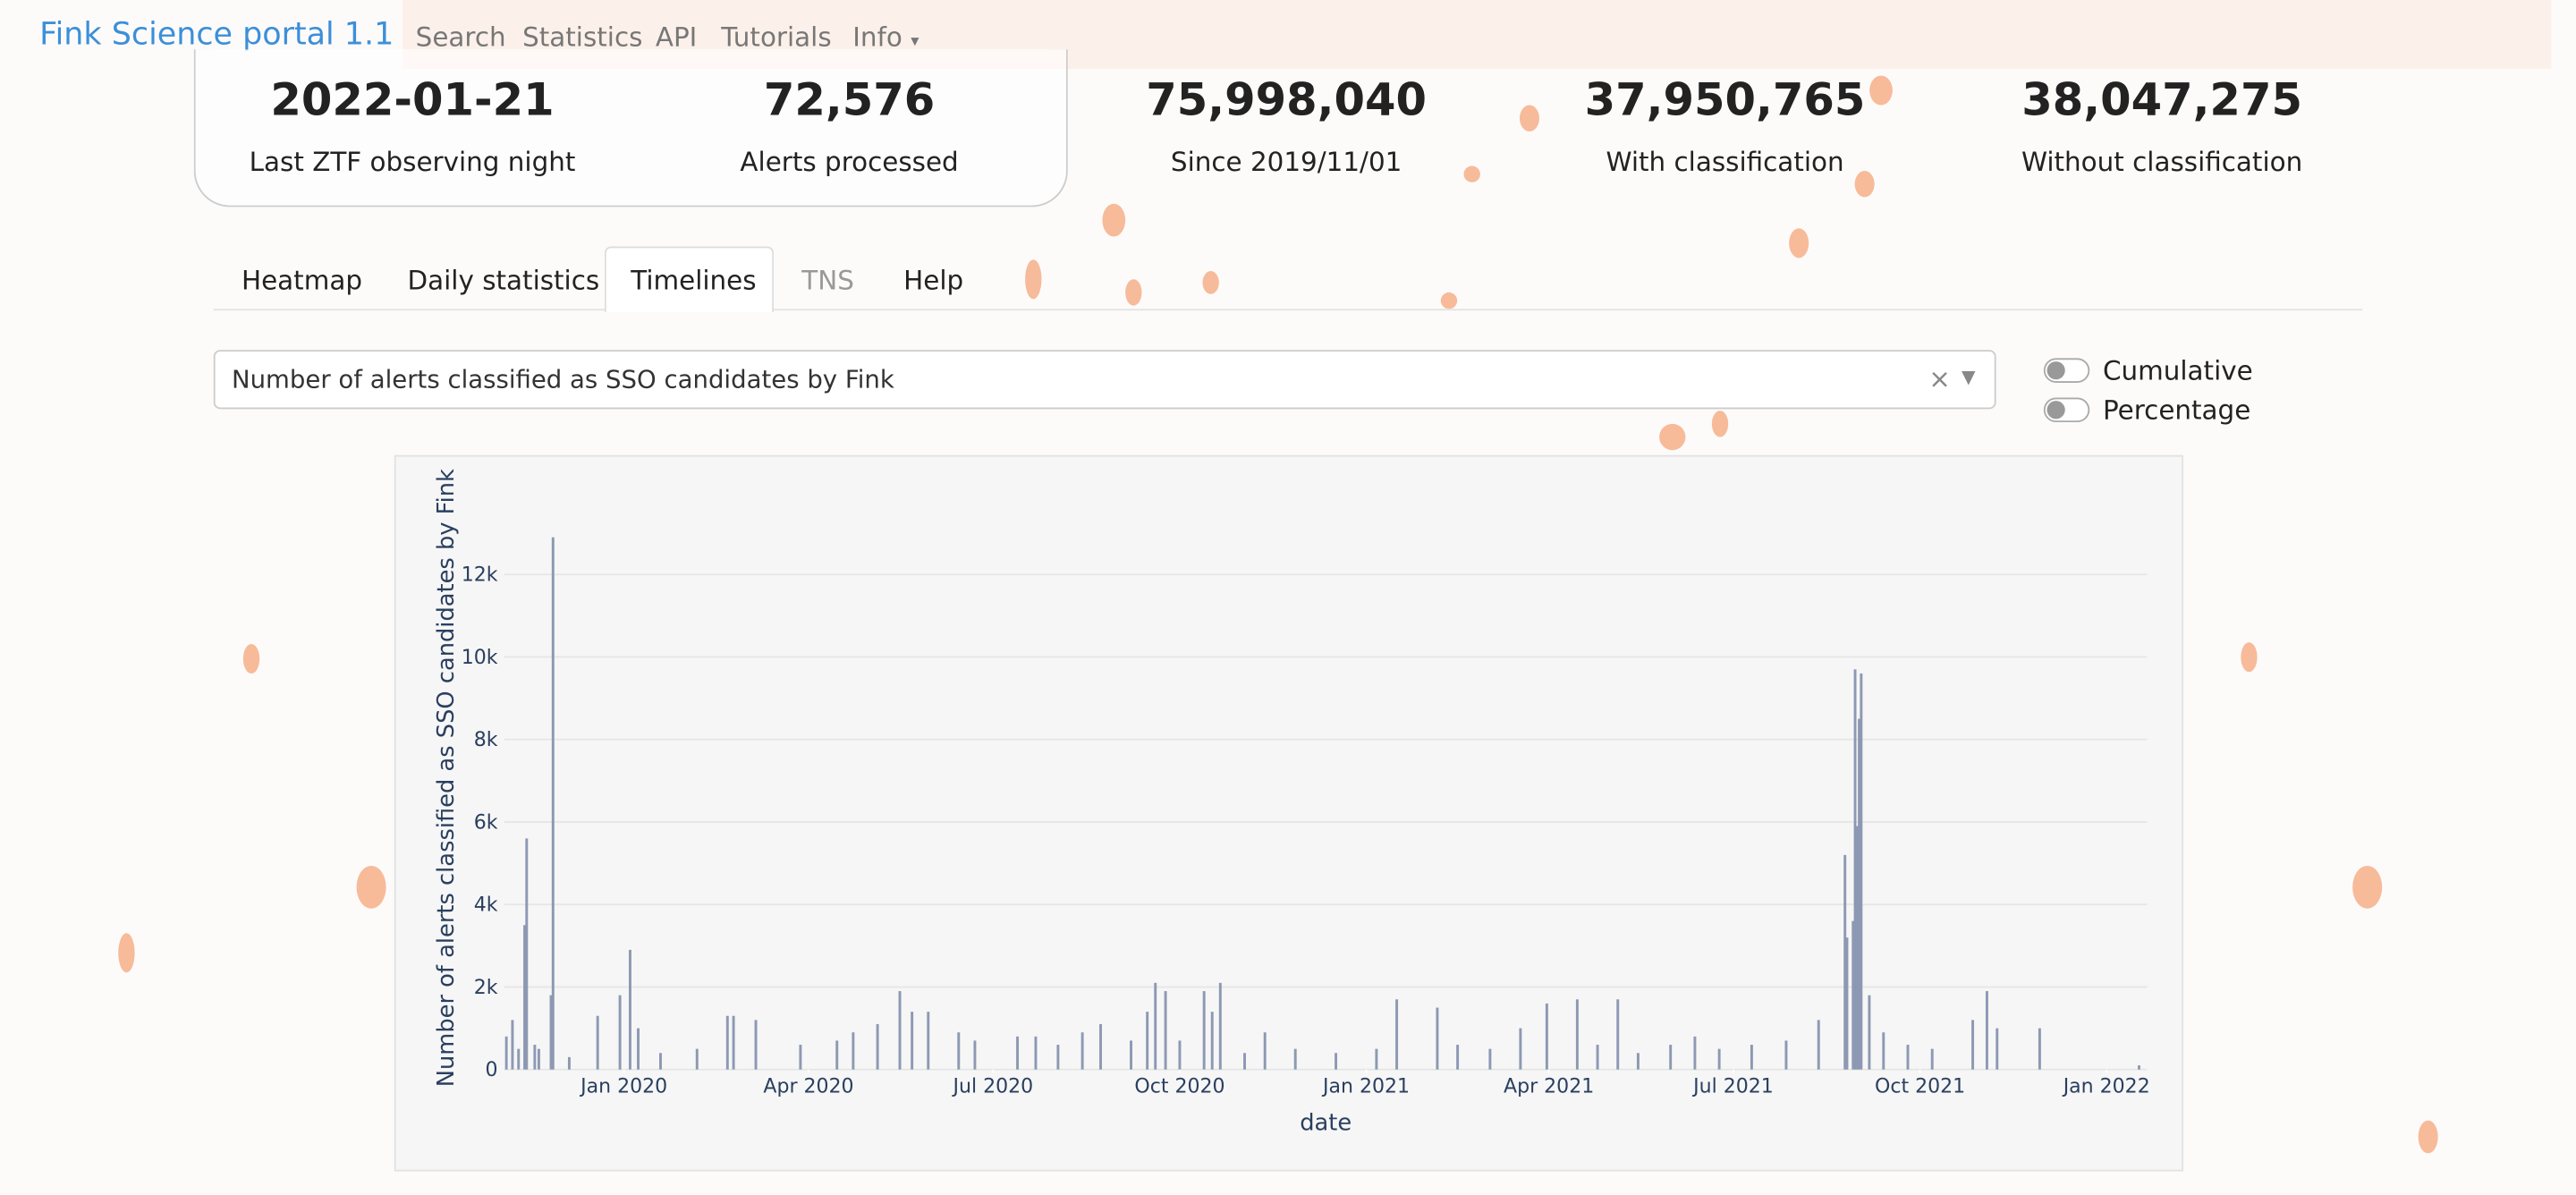 Image resolution: width=2576 pixels, height=1195 pixels. What do you see at coordinates (216, 34) in the screenshot?
I see `brand: Fink Science portal 1.1` at bounding box center [216, 34].